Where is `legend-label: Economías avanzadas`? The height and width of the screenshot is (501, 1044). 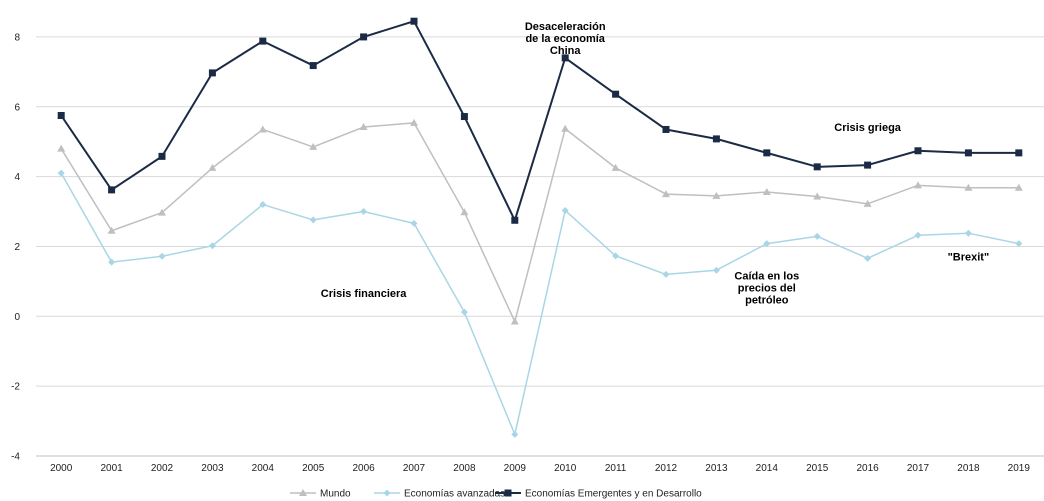 legend-label: Economías avanzadas is located at coordinates (454, 494).